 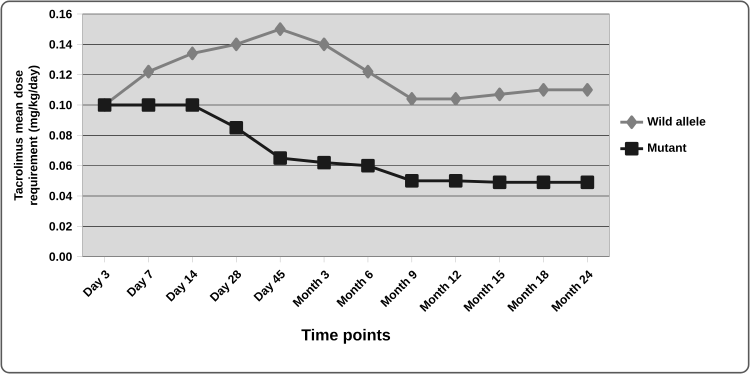 I want to click on y-tick-label: 0.06, so click(x=60, y=165).